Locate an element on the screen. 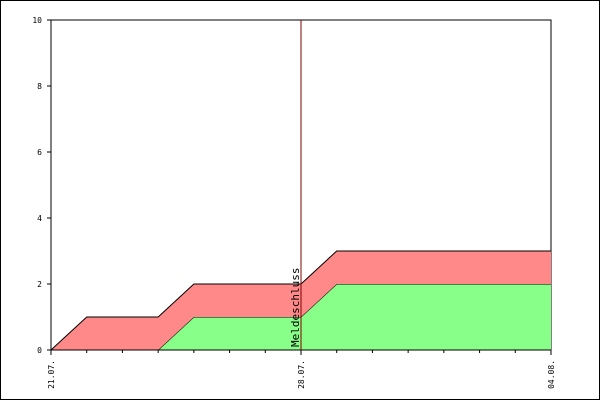  x-tick-label: 21.07. is located at coordinates (51, 374).